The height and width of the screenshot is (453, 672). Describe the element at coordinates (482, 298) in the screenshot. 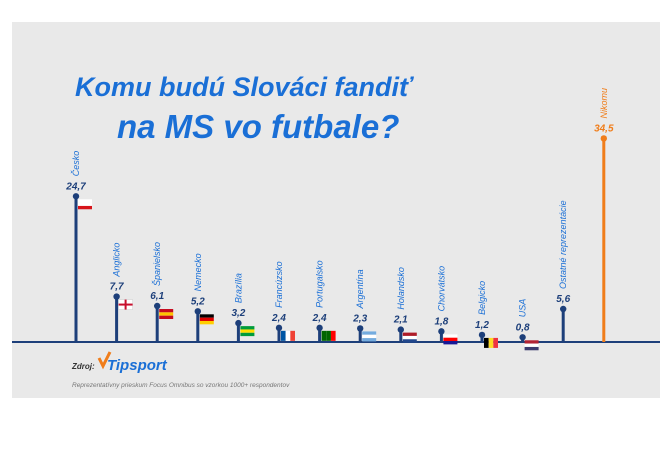

I see `category-label: Belgicko` at that location.